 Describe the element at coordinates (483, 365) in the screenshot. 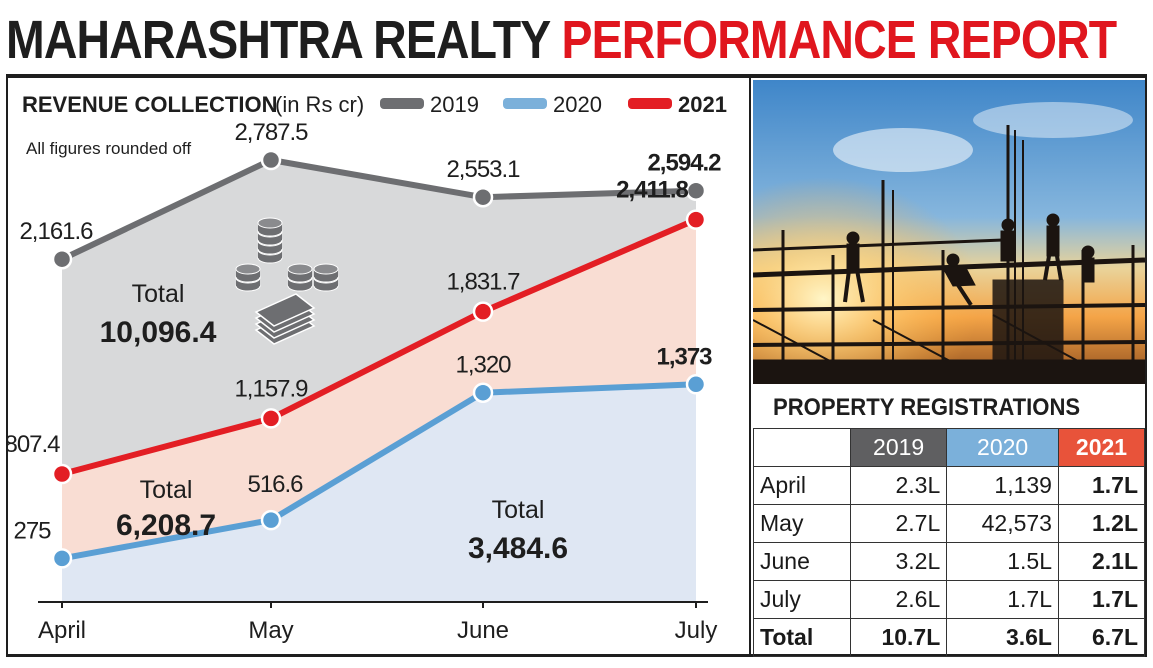

I see `data-label-2020: 1,320` at that location.